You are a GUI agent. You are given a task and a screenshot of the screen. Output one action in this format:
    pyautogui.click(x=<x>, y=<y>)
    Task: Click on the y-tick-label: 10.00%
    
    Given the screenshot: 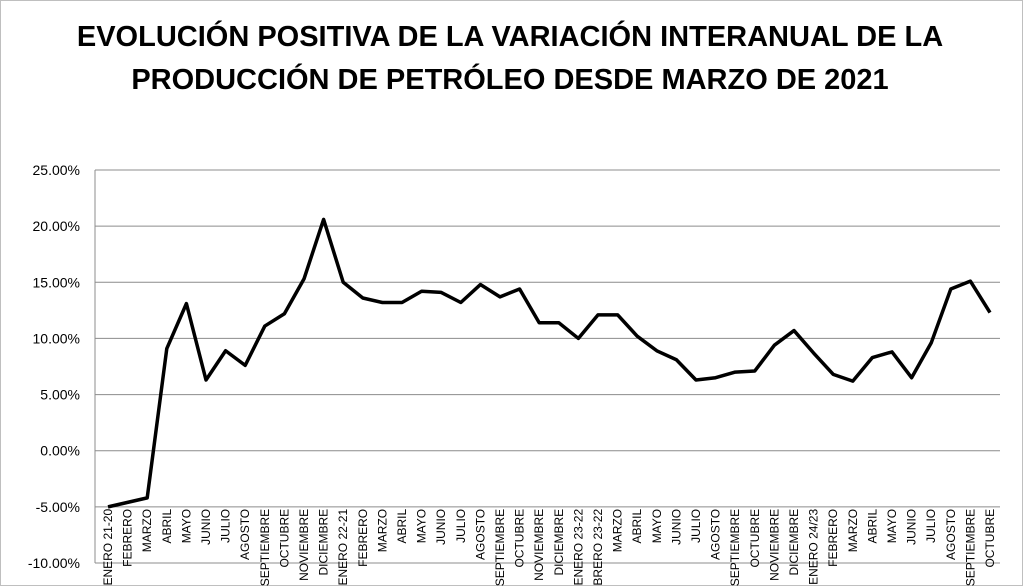 What is the action you would take?
    pyautogui.click(x=56, y=338)
    